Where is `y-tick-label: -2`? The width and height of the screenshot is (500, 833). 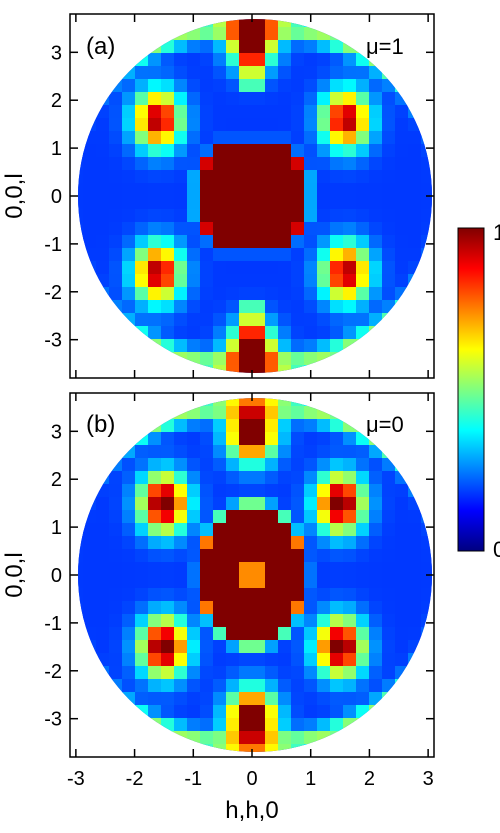
y-tick-label: -2 is located at coordinates (53, 672).